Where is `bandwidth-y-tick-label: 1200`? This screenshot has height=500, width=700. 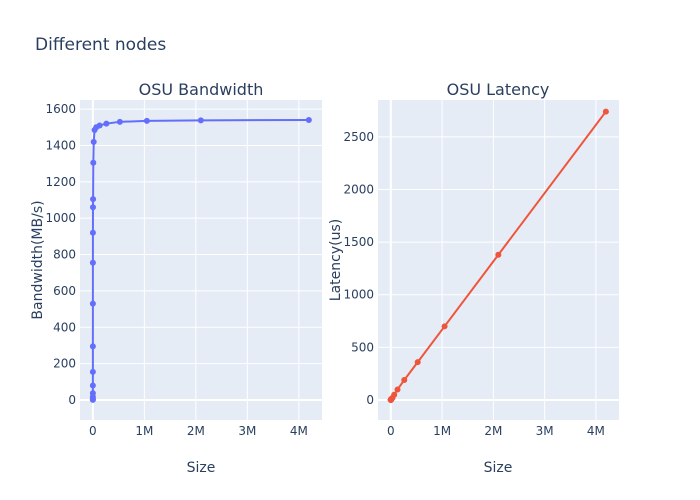
bandwidth-y-tick-label: 1200 is located at coordinates (60, 182).